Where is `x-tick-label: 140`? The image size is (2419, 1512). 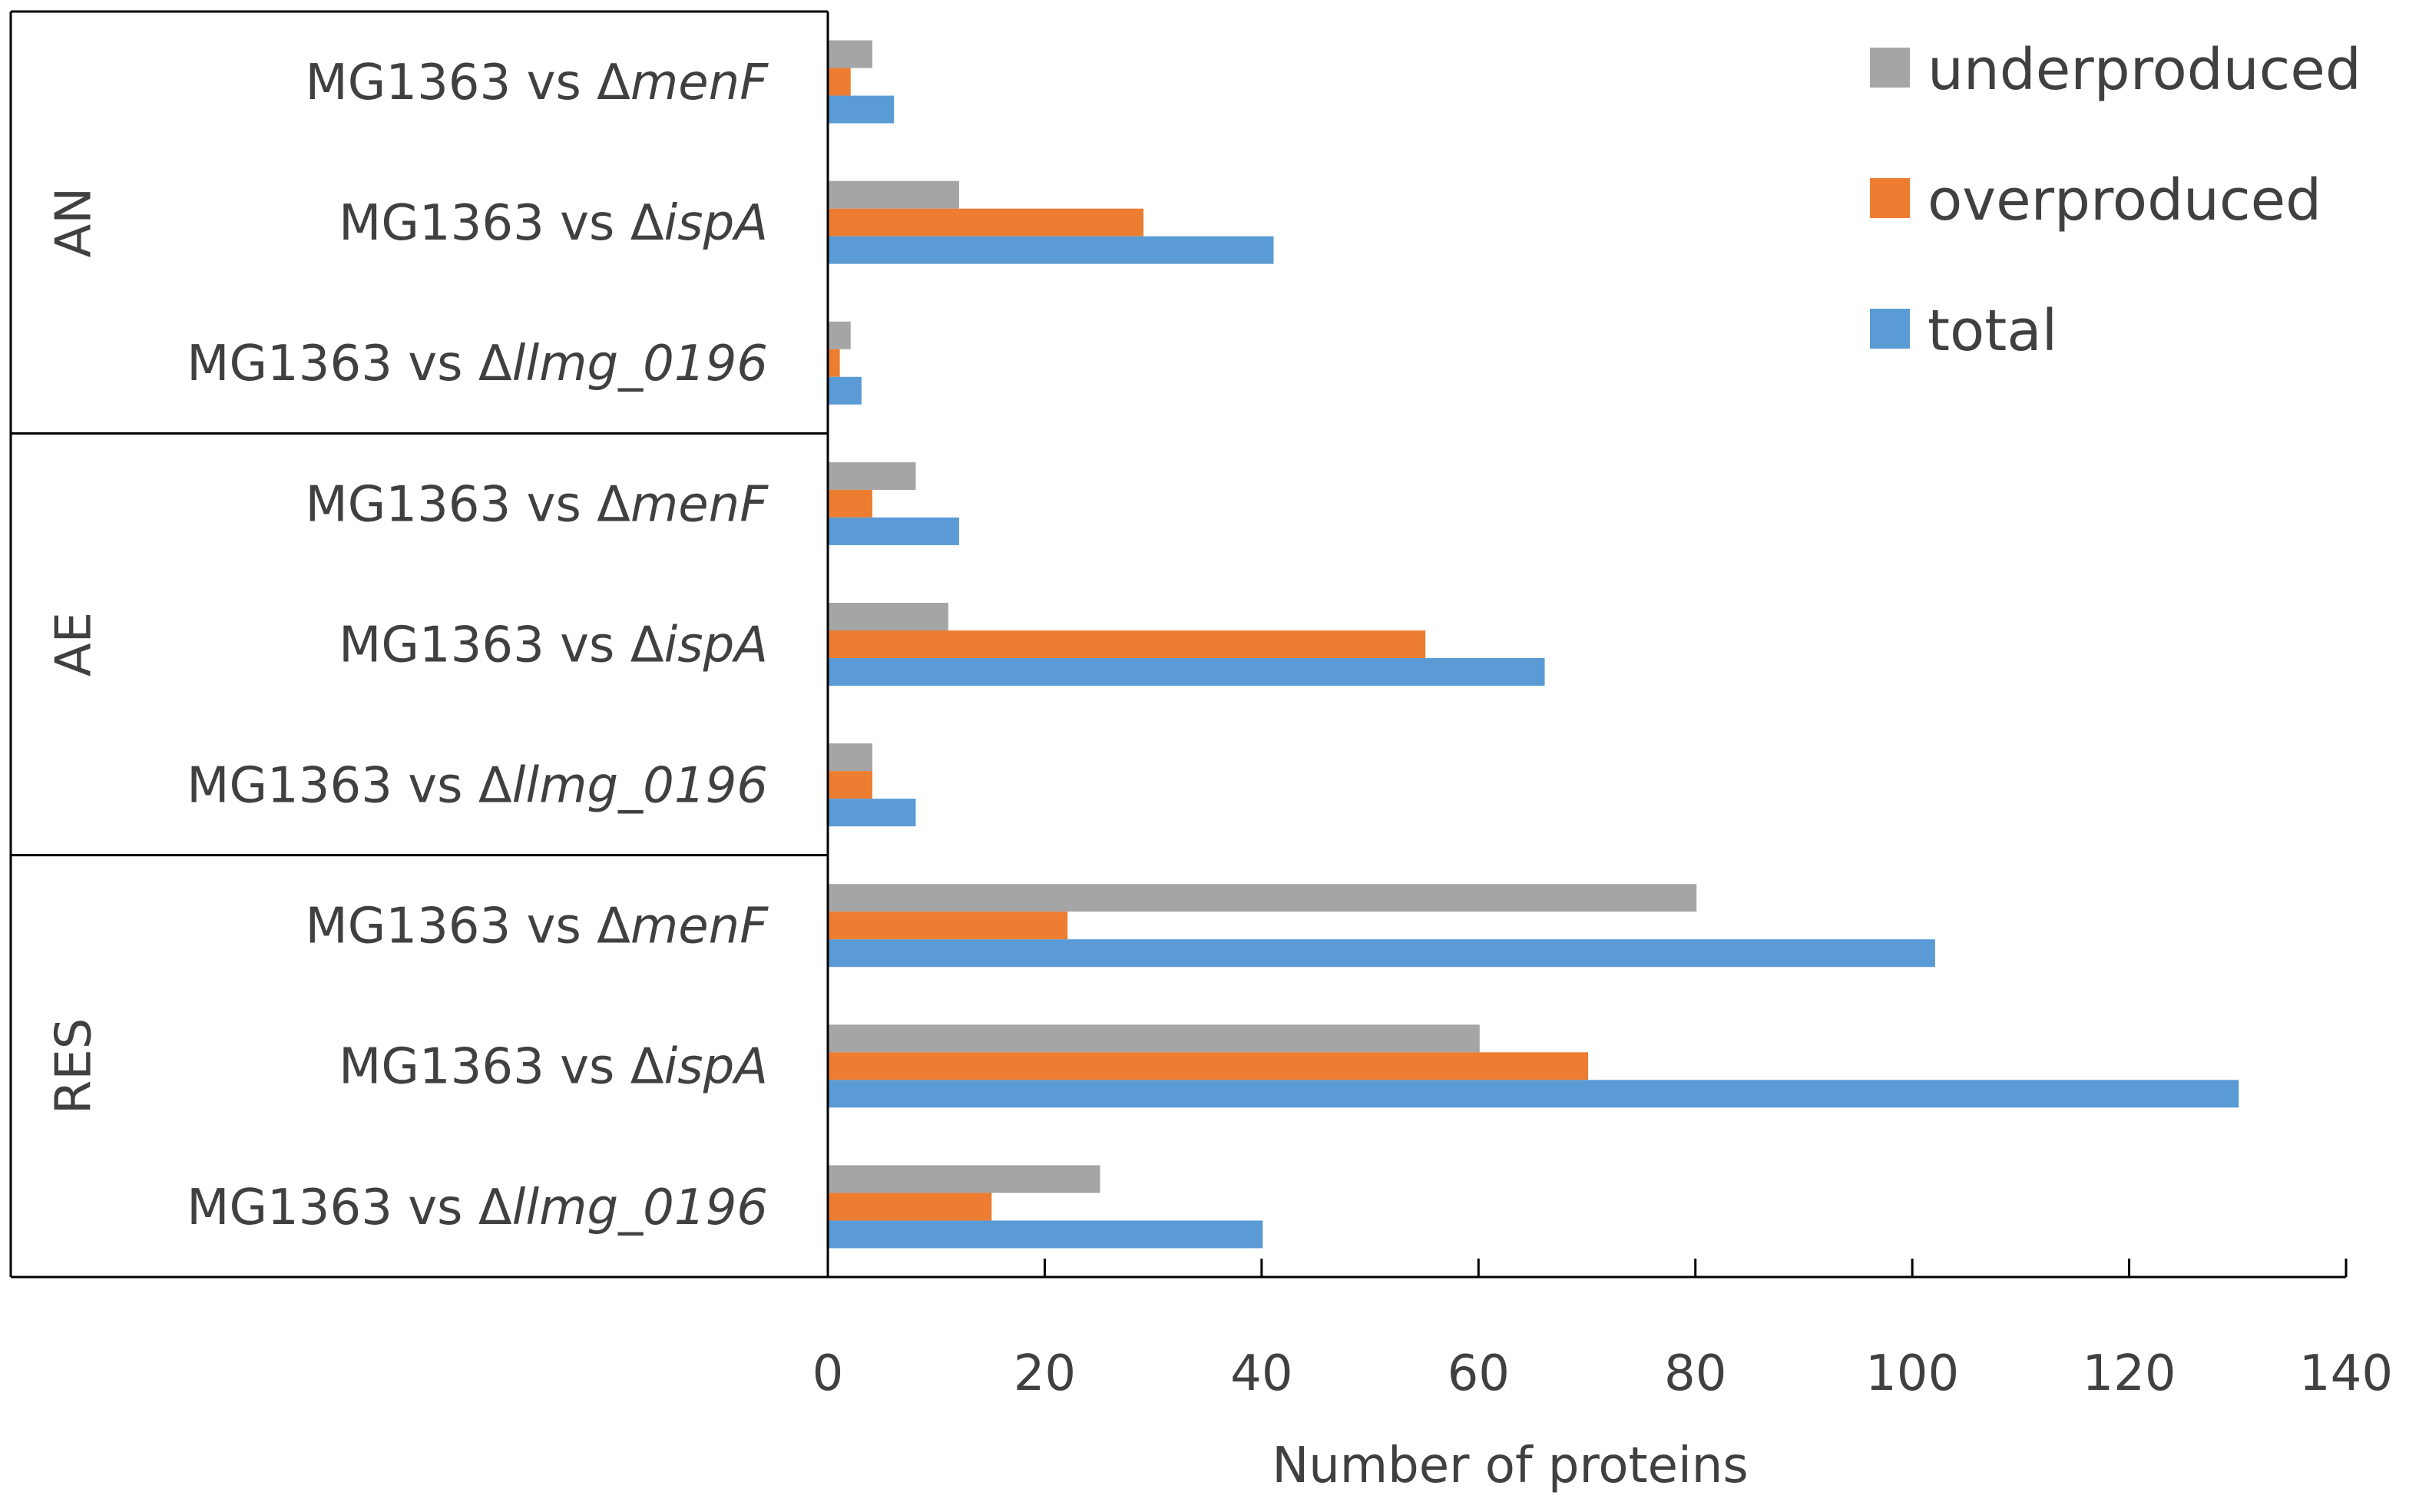 x-tick-label: 140 is located at coordinates (2346, 1373).